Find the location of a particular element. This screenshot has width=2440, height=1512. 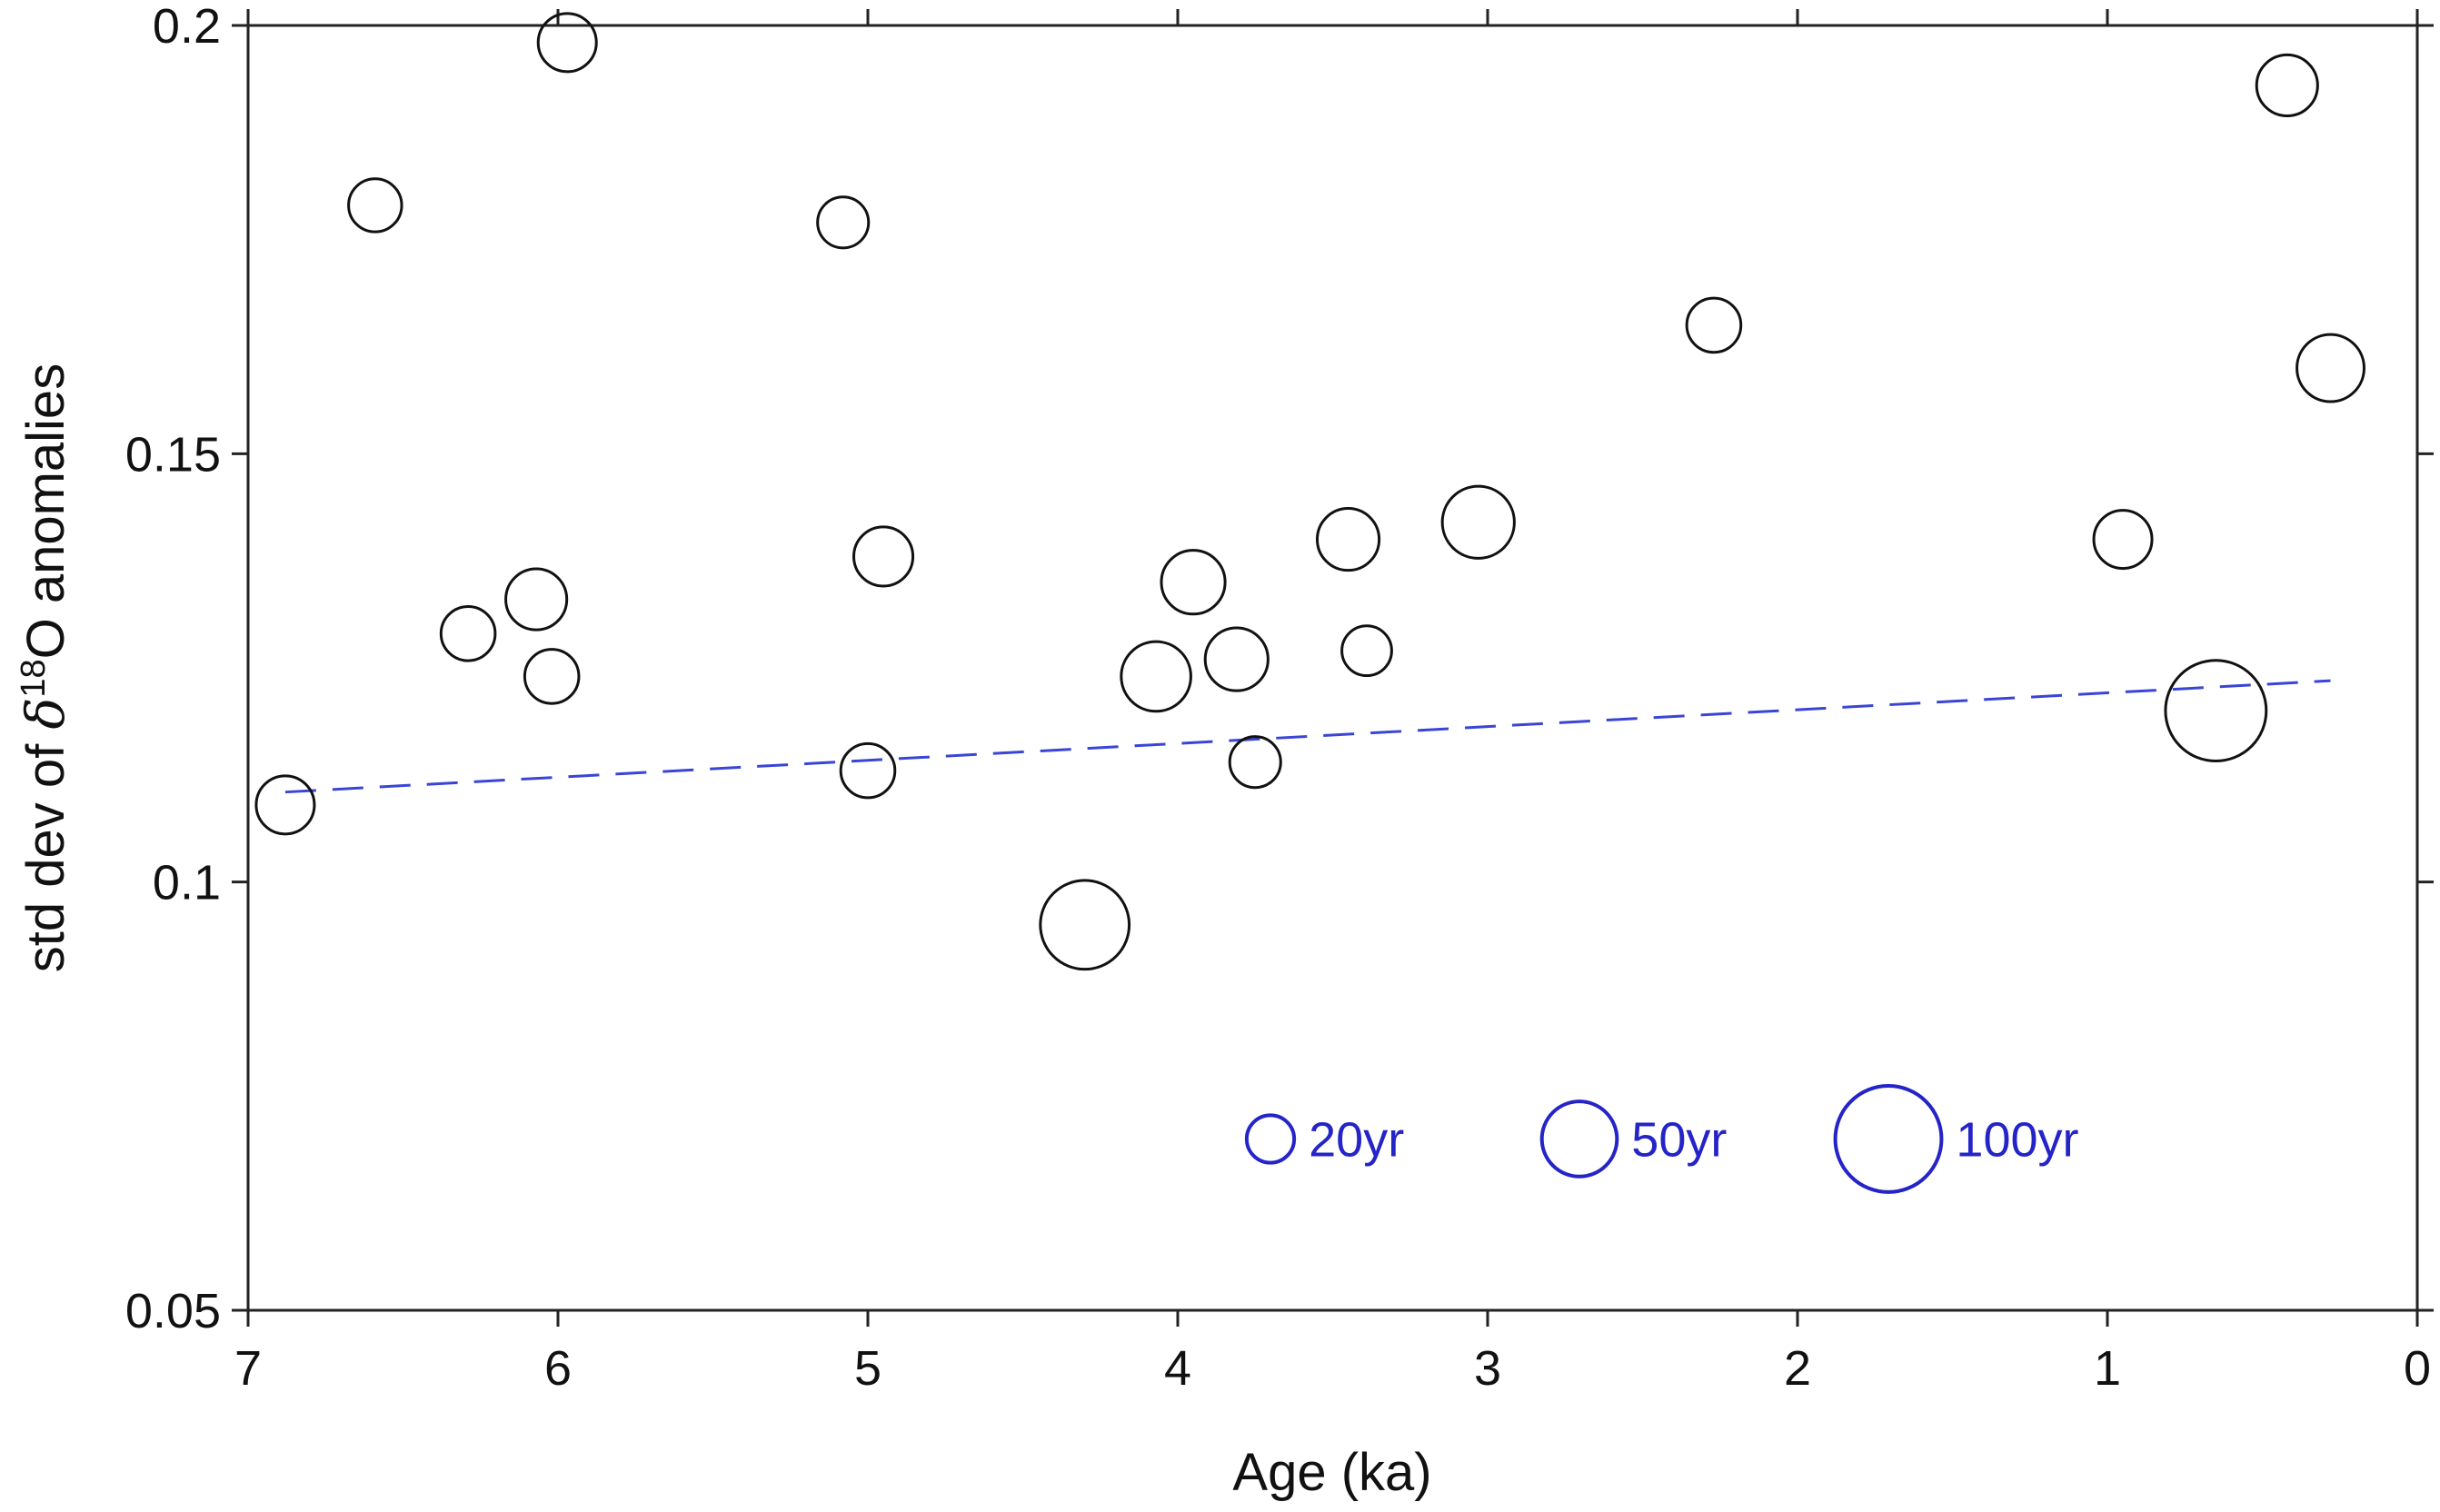

x-tick-label: 2 is located at coordinates (1798, 1368).